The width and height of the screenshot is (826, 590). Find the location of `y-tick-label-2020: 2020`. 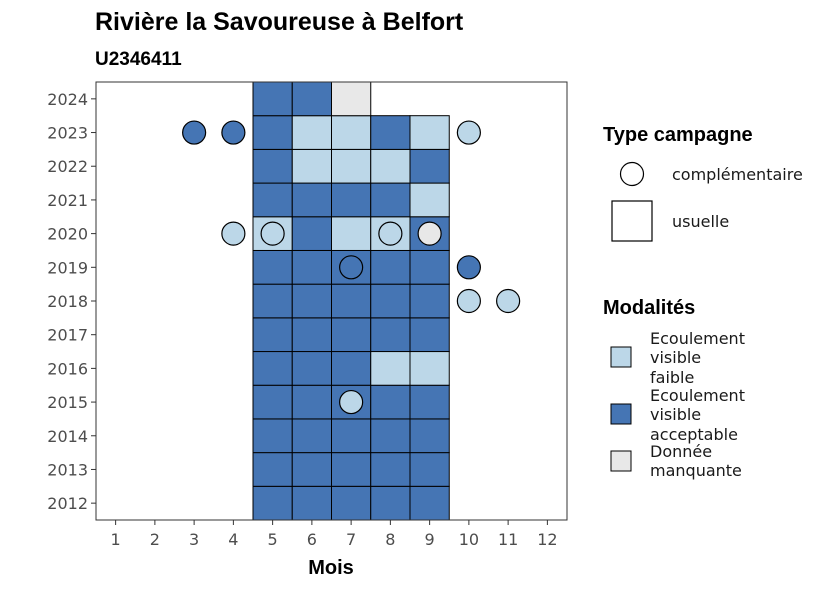

y-tick-label-2020: 2020 is located at coordinates (67, 234).